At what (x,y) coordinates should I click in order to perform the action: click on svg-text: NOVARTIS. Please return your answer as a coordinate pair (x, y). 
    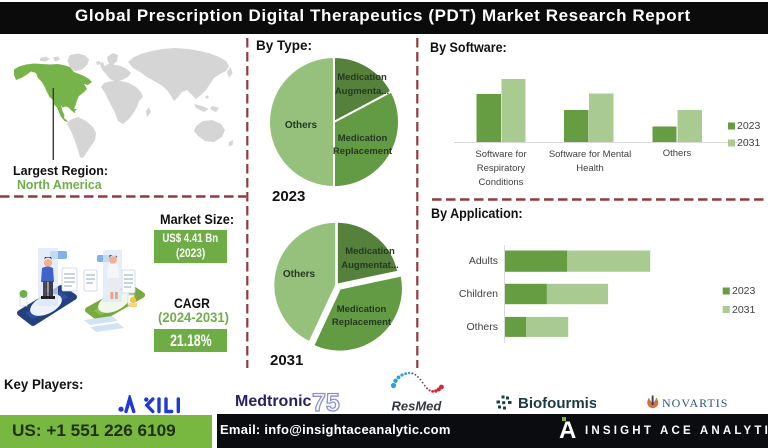
    Looking at the image, I should click on (695, 403).